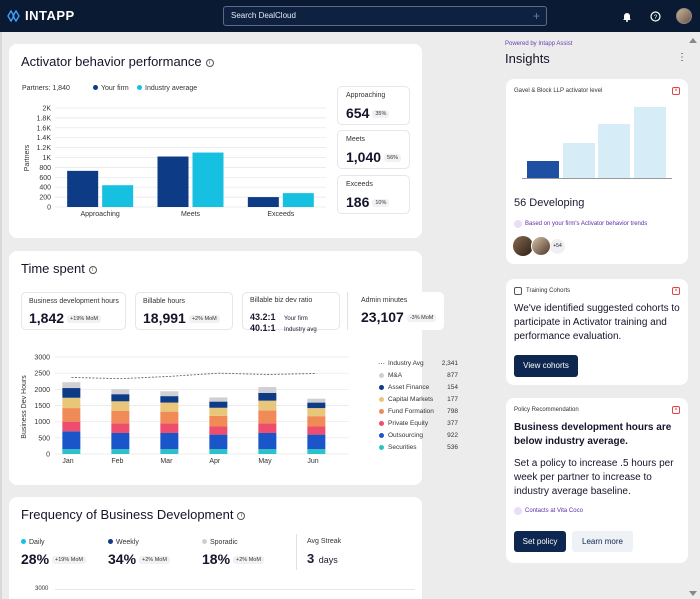 The width and height of the screenshot is (700, 599). I want to click on freq-weekly: Weekly 34% +2% MoM, so click(153, 555).